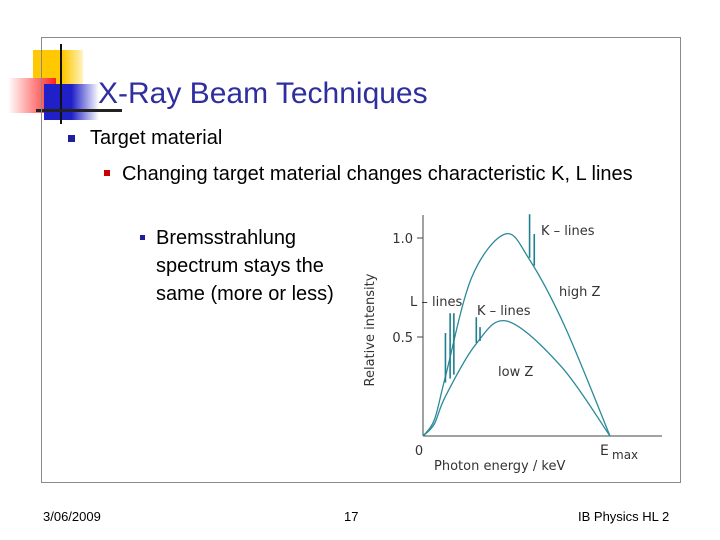 This screenshot has width=720, height=540. What do you see at coordinates (579, 292) in the screenshot?
I see `series-label-high-z: high Z` at bounding box center [579, 292].